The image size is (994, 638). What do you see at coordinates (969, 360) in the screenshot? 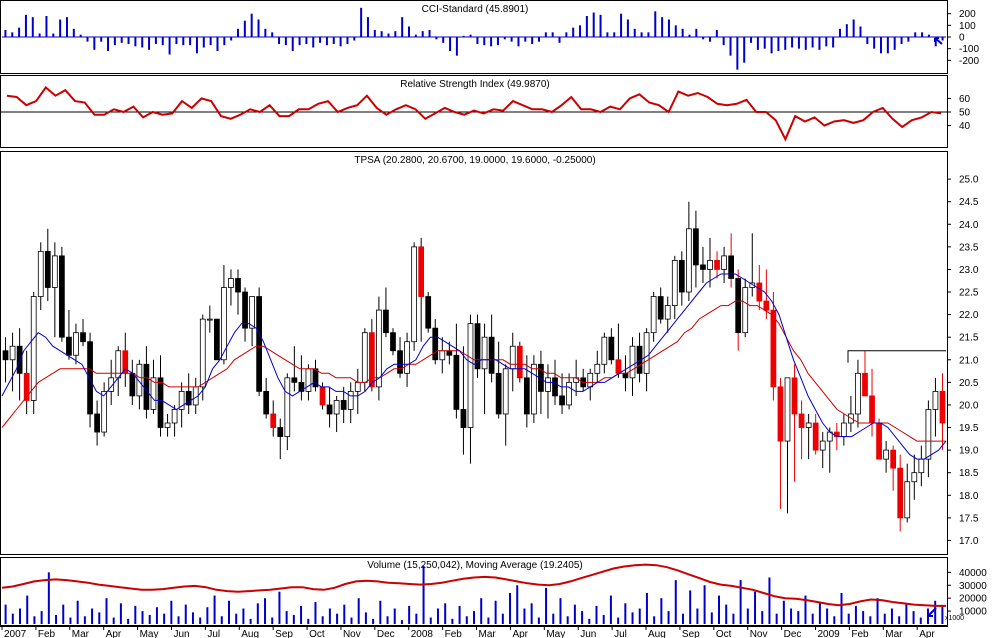
I see `y-tick-label: 21.0` at bounding box center [969, 360].